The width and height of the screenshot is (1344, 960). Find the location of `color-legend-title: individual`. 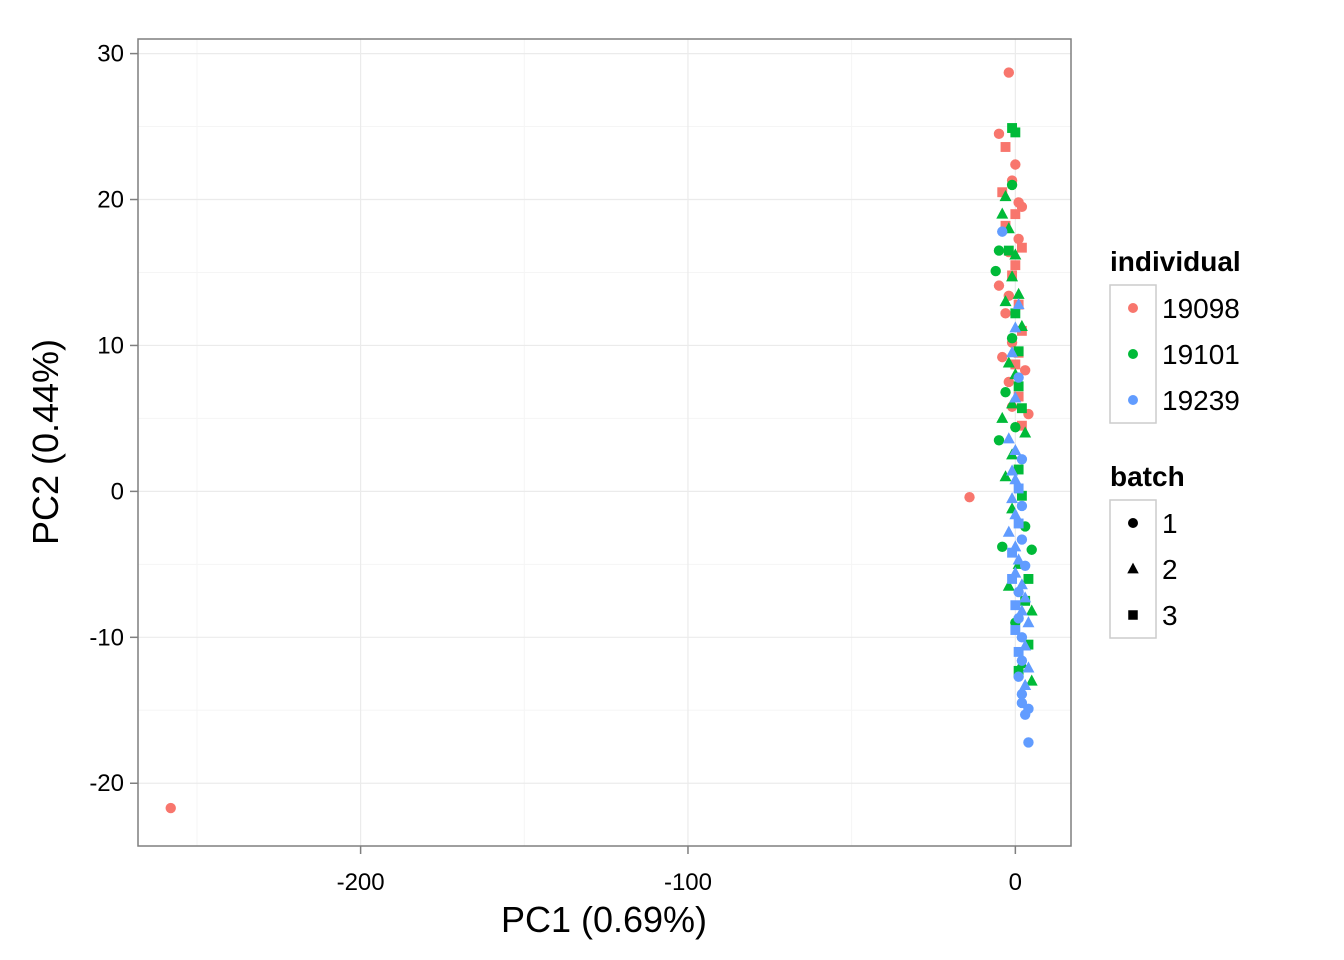

color-legend-title: individual is located at coordinates (1175, 261).